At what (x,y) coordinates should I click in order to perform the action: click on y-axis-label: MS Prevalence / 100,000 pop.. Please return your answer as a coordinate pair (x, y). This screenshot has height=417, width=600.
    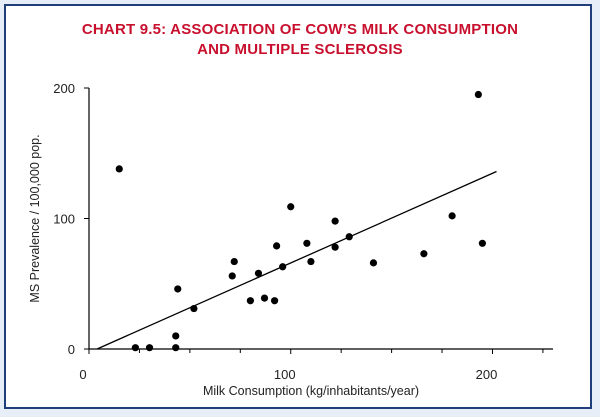
    Looking at the image, I should click on (35, 218).